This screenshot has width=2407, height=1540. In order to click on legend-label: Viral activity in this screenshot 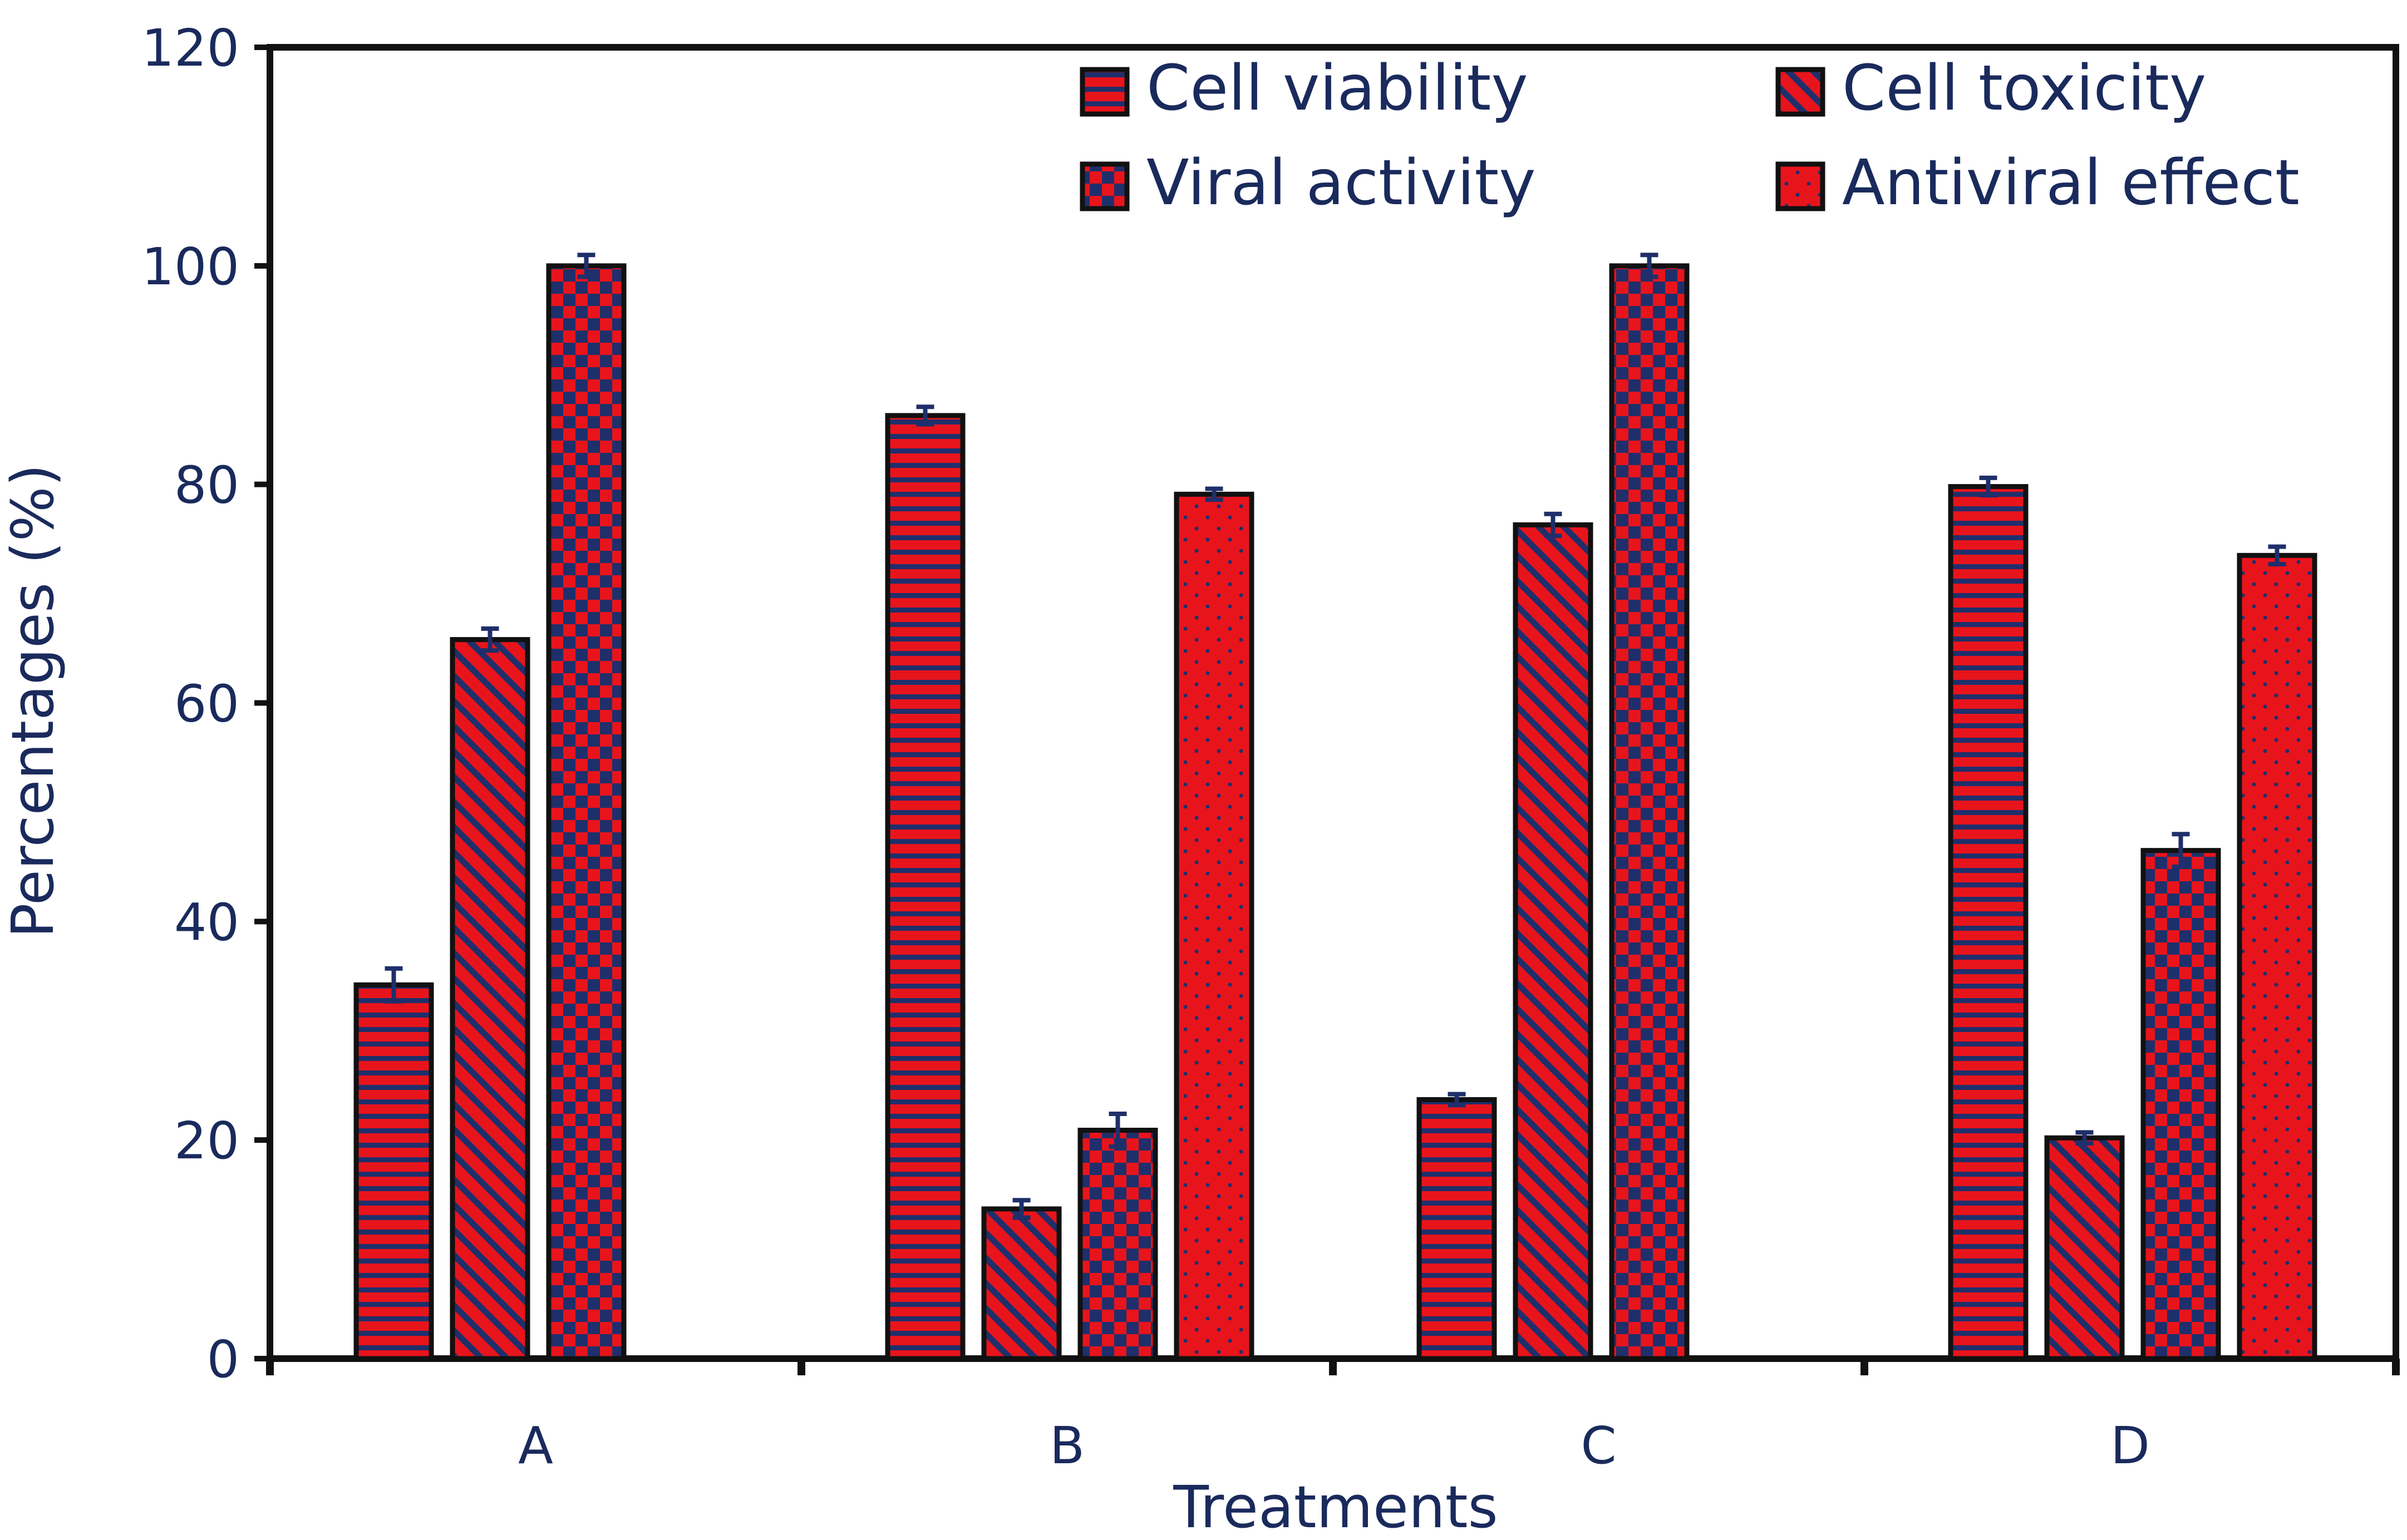, I will do `click(1341, 183)`.